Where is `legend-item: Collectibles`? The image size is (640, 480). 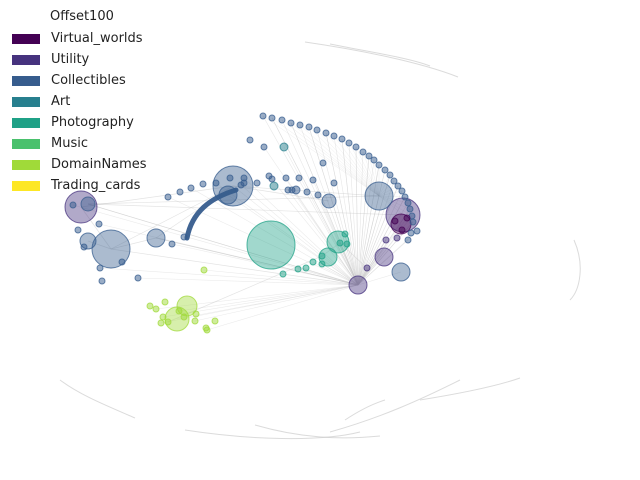 legend-item: Collectibles is located at coordinates (79, 80).